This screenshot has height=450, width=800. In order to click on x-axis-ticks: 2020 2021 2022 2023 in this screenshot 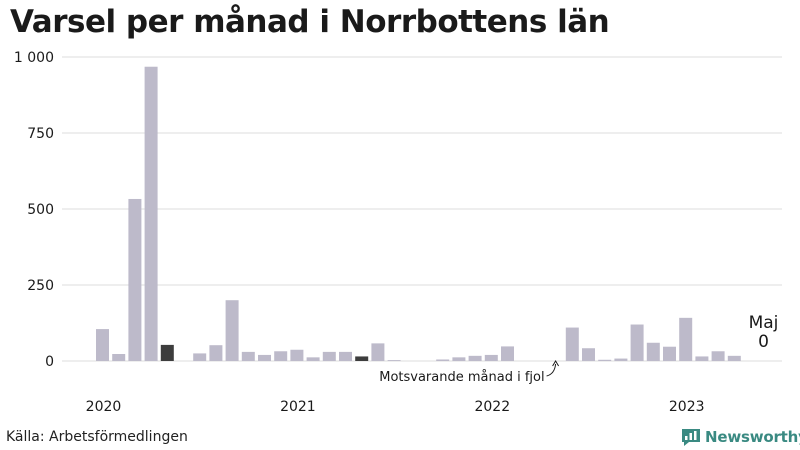, I will do `click(395, 407)`.